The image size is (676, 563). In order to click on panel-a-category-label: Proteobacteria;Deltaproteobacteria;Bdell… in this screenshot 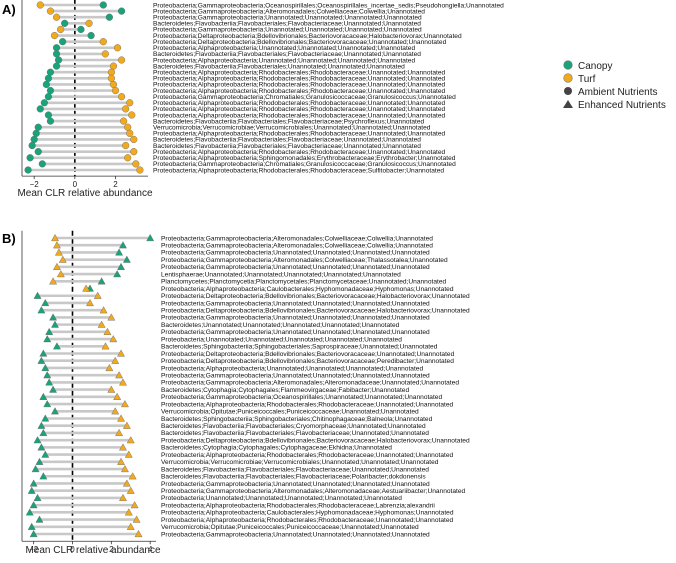, I will do `click(300, 42)`.